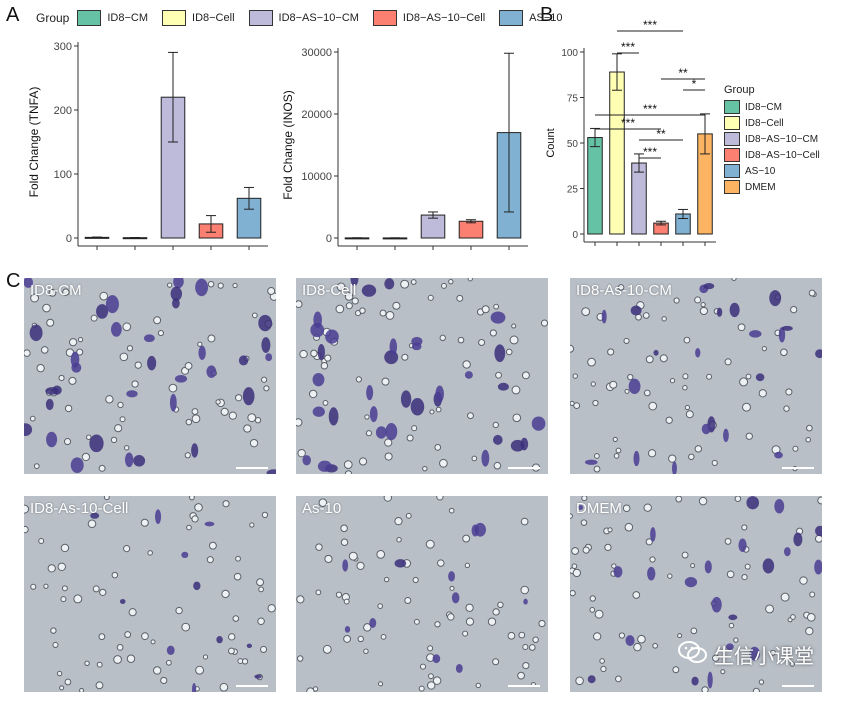  What do you see at coordinates (661, 134) in the screenshot?
I see `significance-label: **` at bounding box center [661, 134].